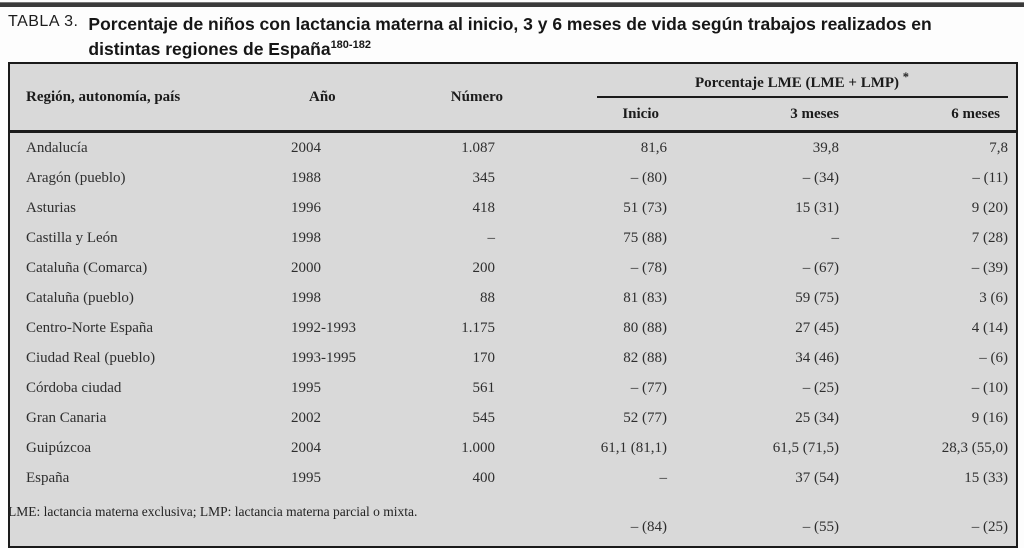 The image size is (1024, 548). What do you see at coordinates (306, 417) in the screenshot?
I see `year-cell: 2002` at bounding box center [306, 417].